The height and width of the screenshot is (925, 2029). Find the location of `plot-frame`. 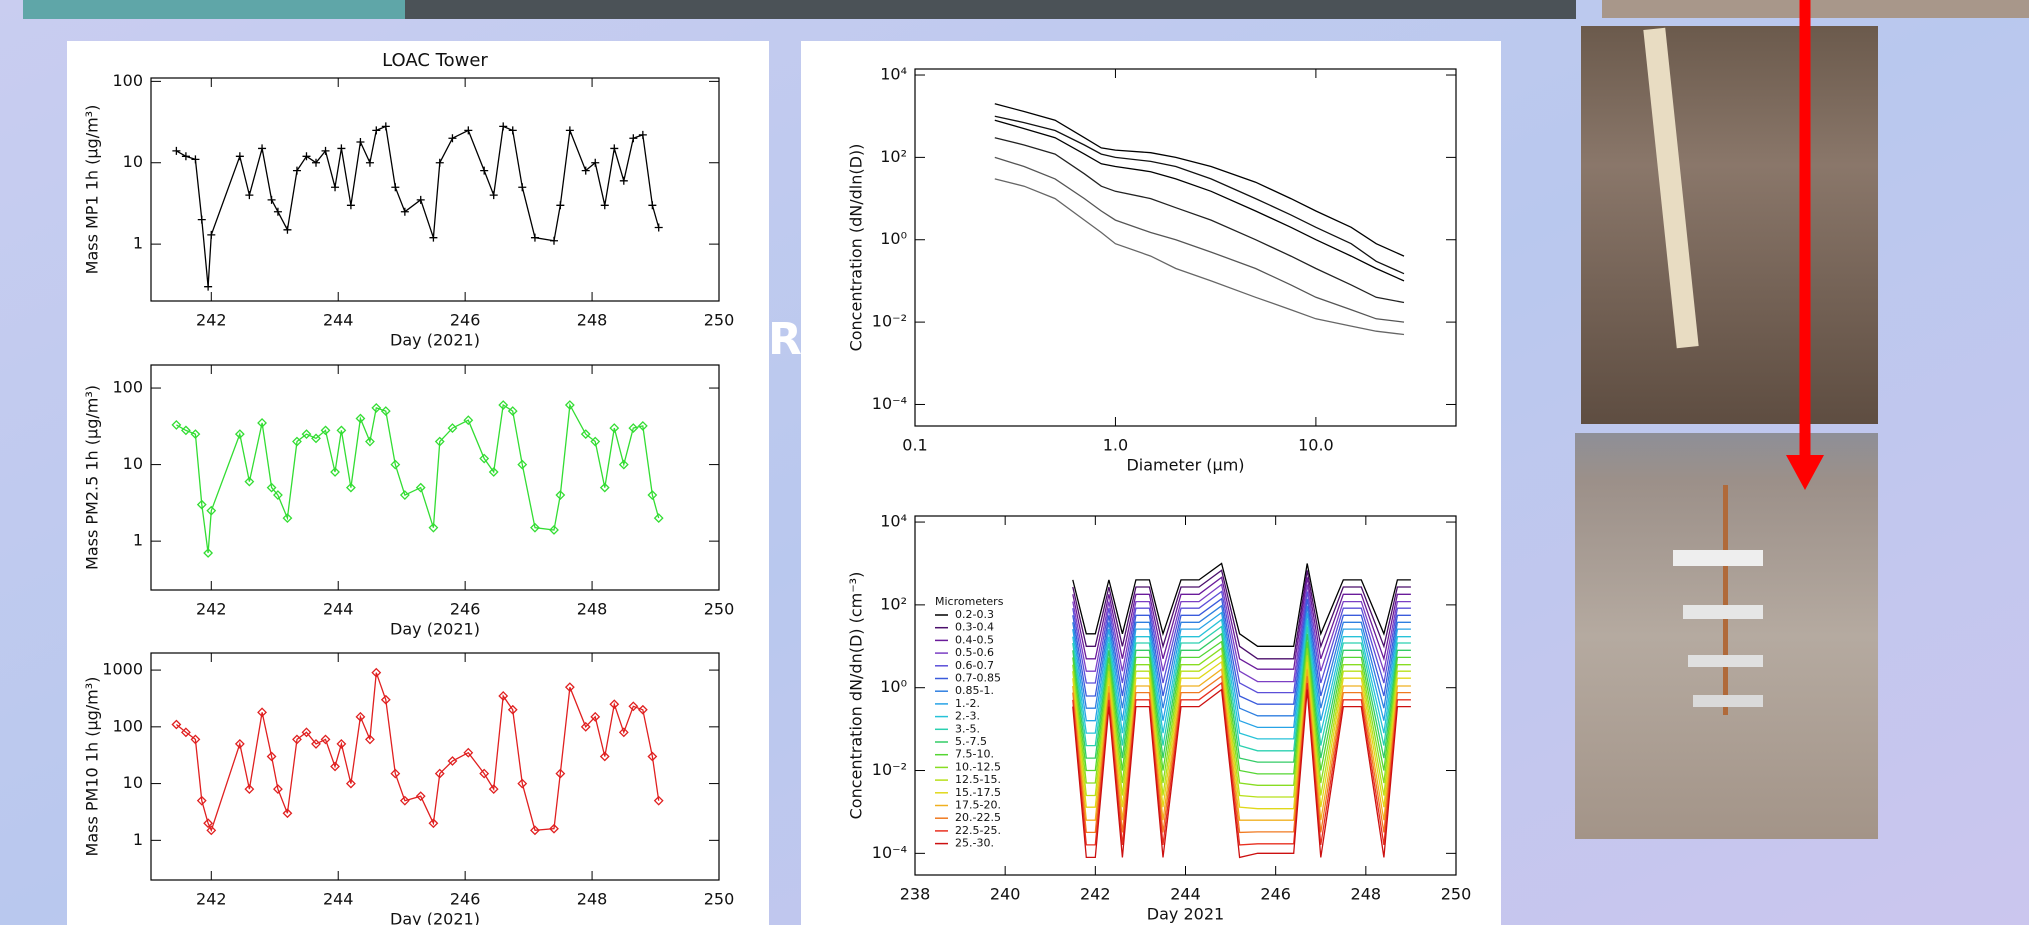

plot-frame is located at coordinates (435, 477).